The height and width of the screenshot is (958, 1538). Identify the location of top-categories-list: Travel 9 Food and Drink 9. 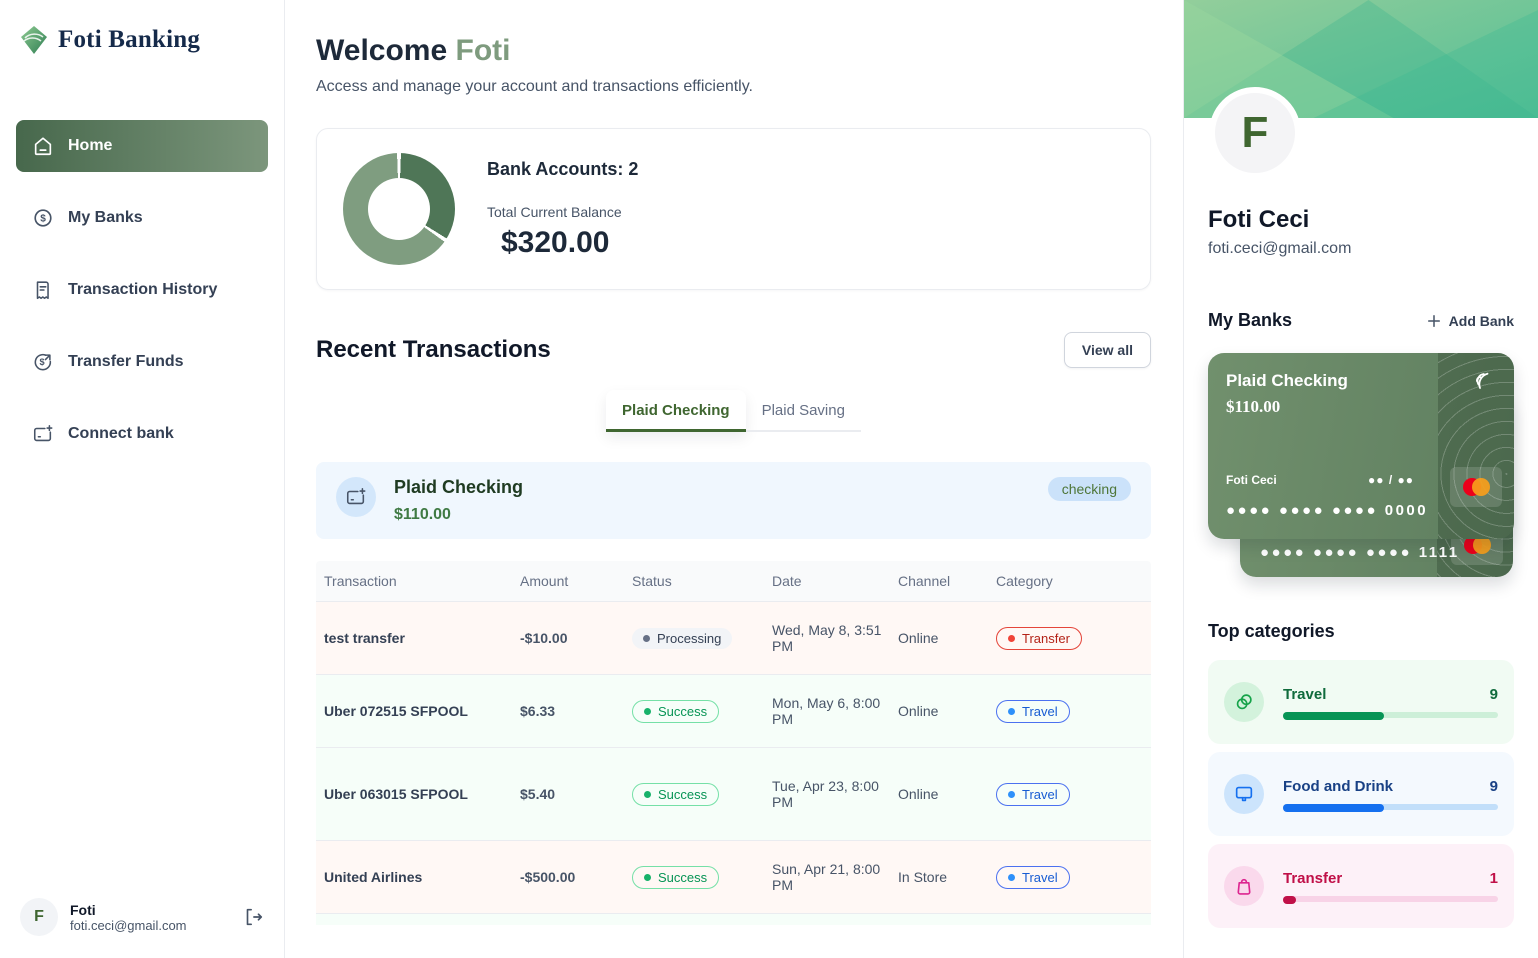
(1361, 794).